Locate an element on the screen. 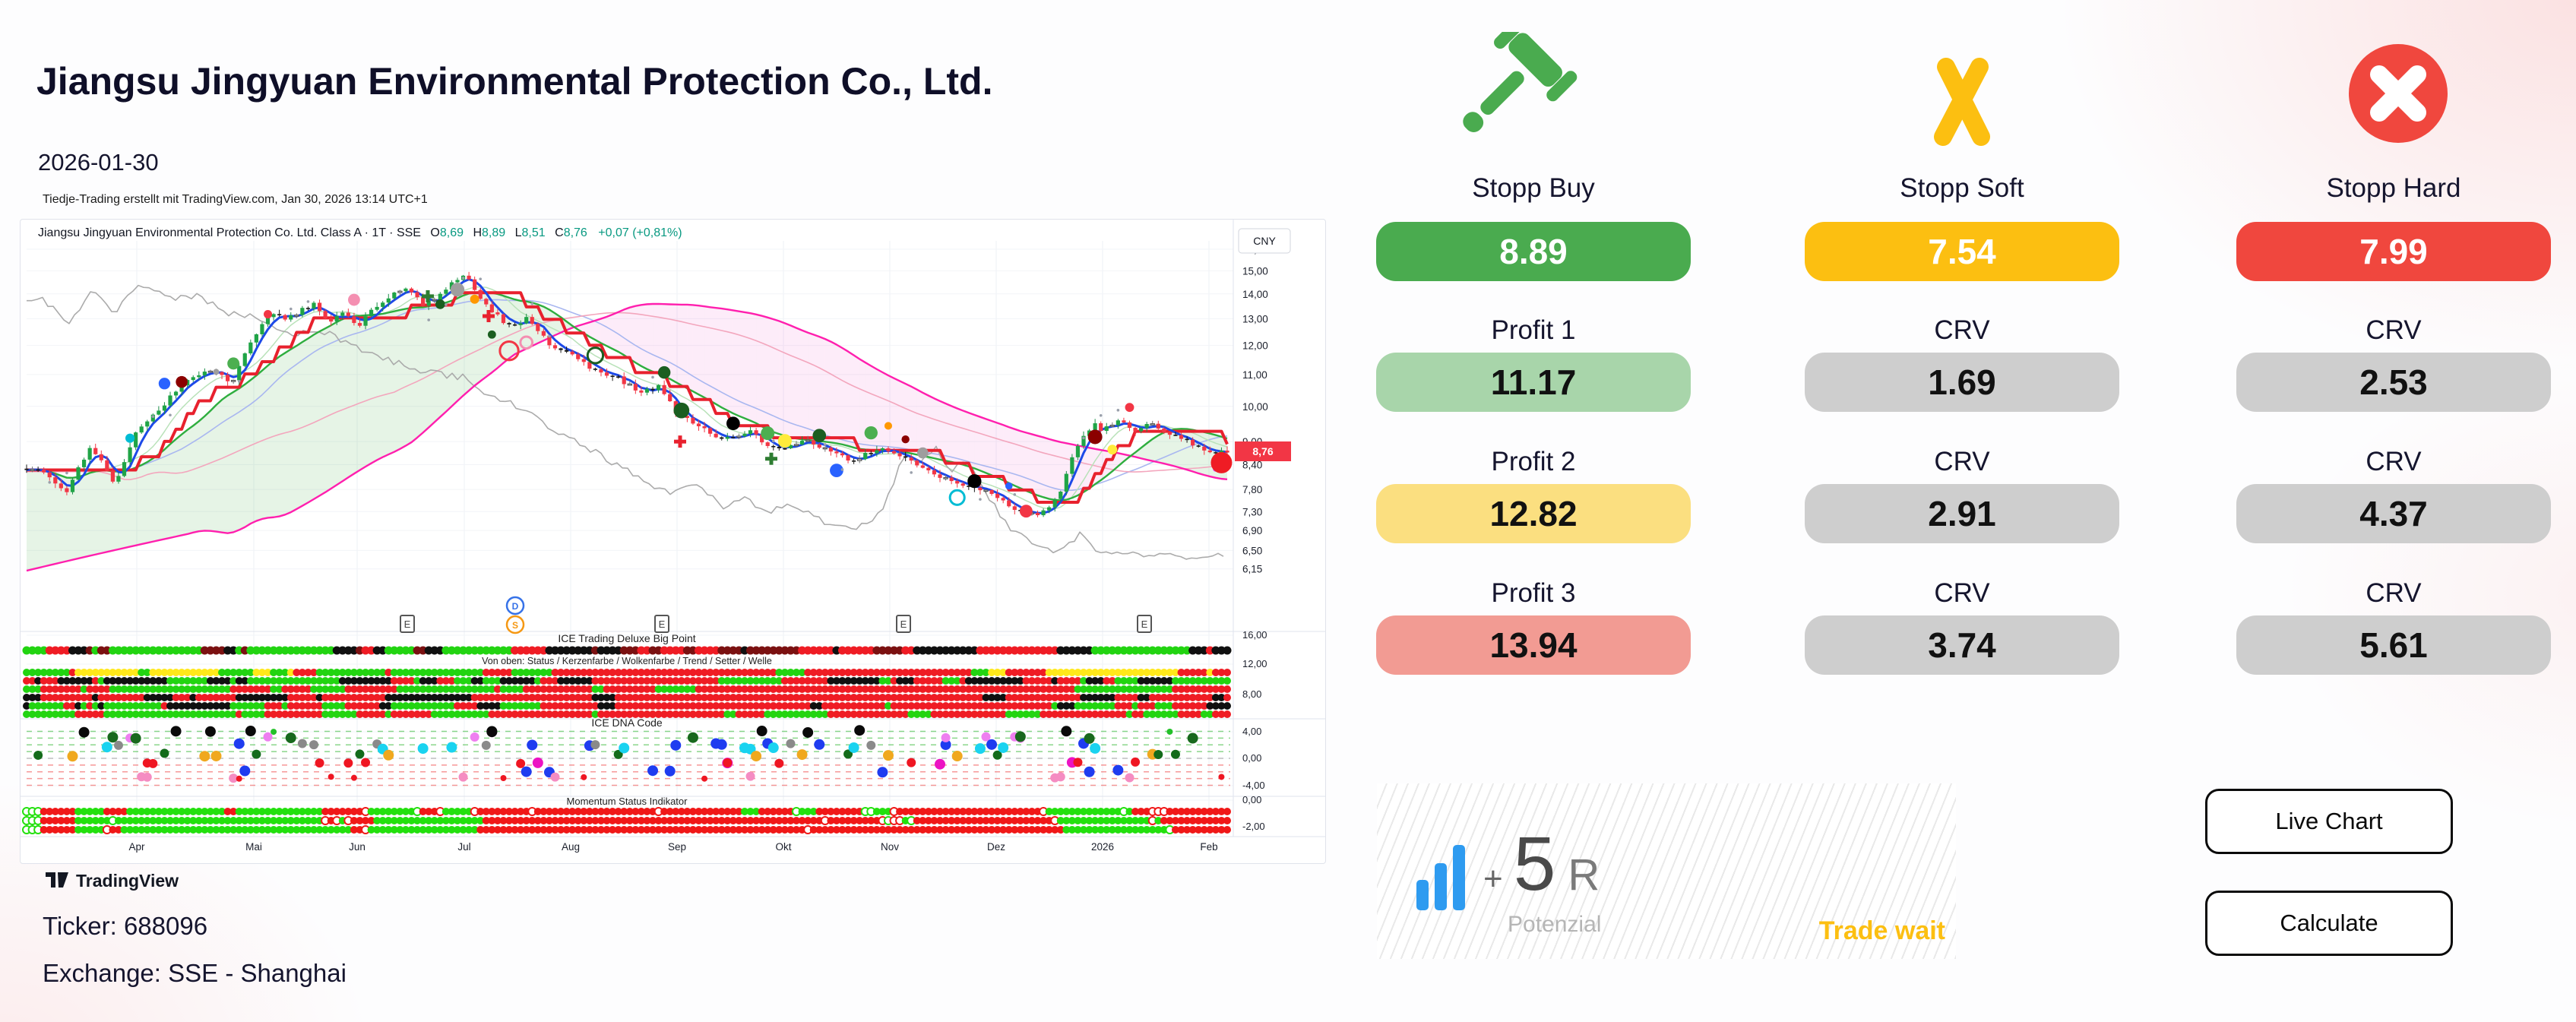 The image size is (2576, 1022). exchange-text: Exchange: SSE - Shanghai is located at coordinates (195, 973).